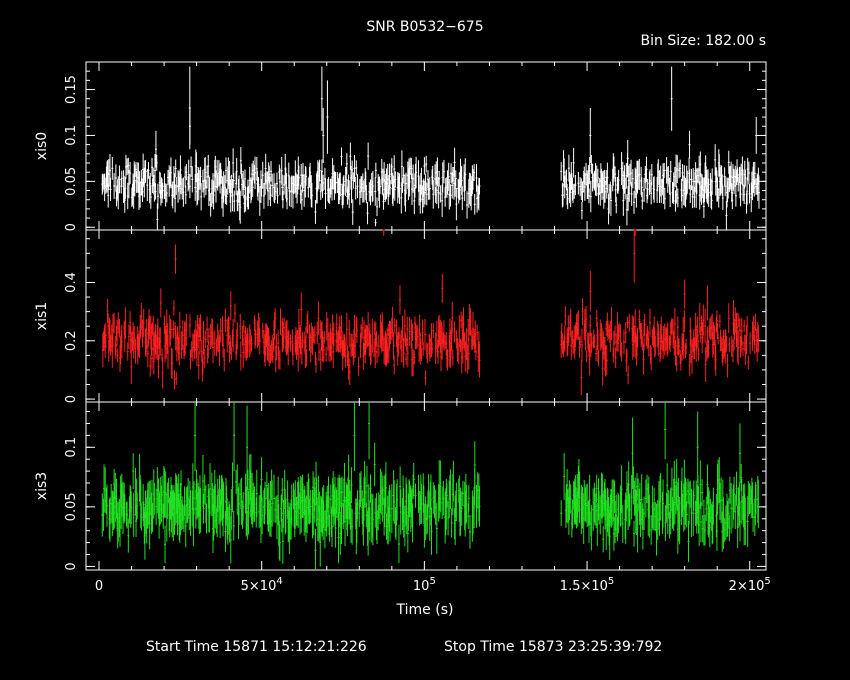 The width and height of the screenshot is (850, 680). I want to click on x-axis: 0 5×104 105 1.5×105 2×105, so click(433, 585).